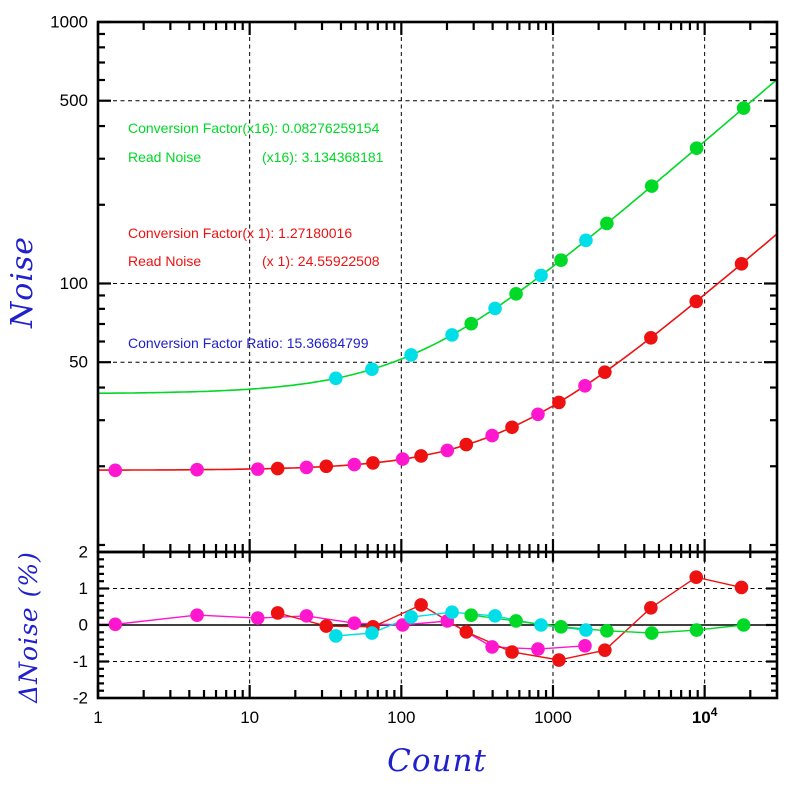 The width and height of the screenshot is (797, 797). I want to click on delta-y-tick-label: 0, so click(83, 625).